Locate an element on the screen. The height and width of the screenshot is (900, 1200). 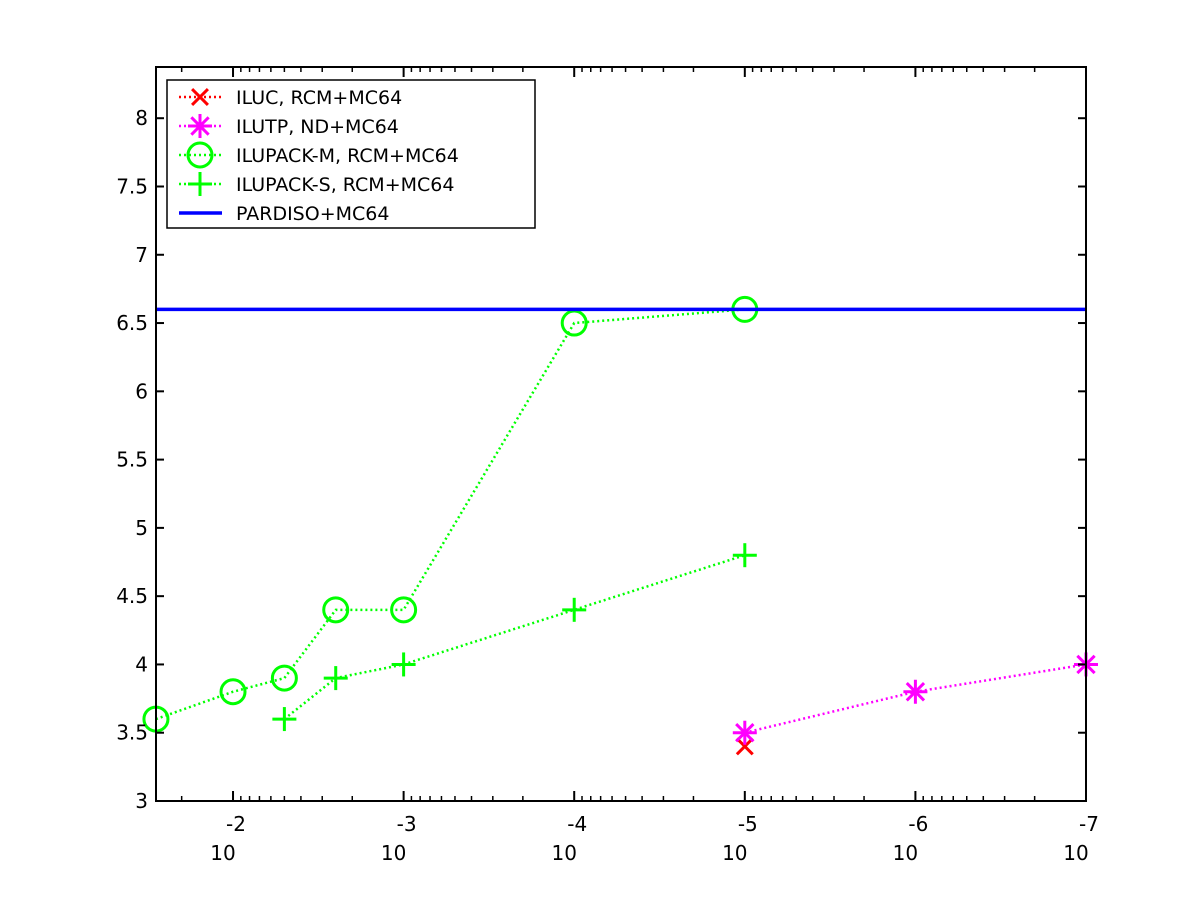
legend-entry: ILUPACK-S, RCM+MC64 is located at coordinates (316, 184).